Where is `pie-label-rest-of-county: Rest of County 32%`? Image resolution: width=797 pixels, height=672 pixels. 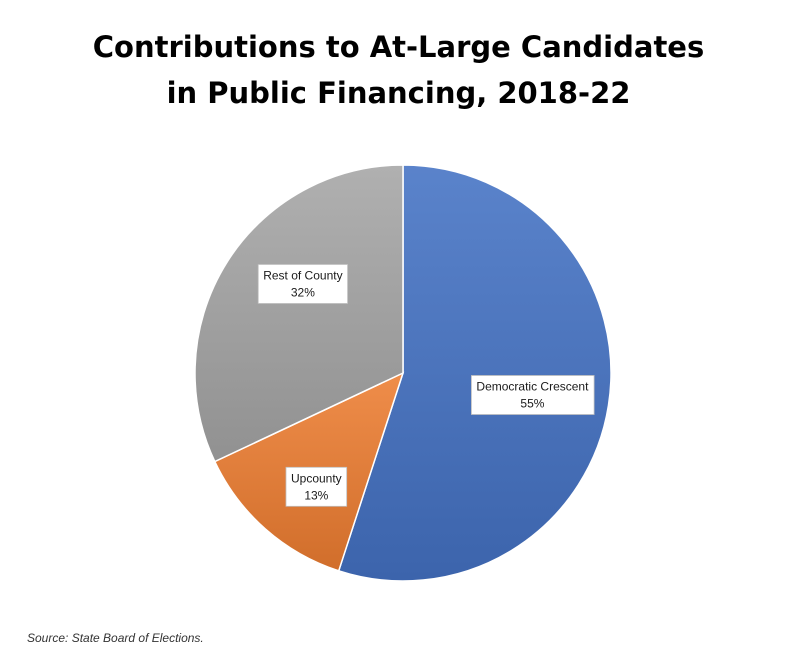 pie-label-rest-of-county: Rest of County 32% is located at coordinates (302, 284).